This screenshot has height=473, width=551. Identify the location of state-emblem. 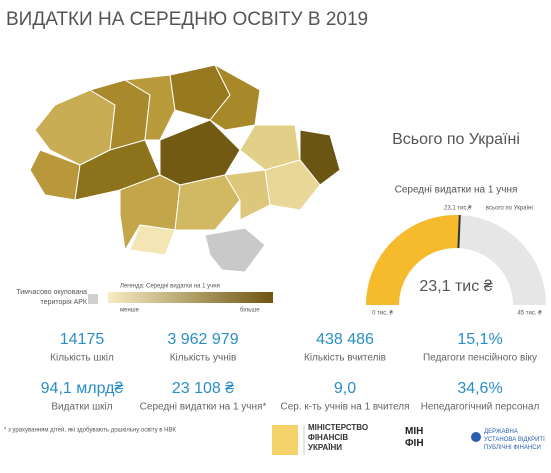
(476, 437).